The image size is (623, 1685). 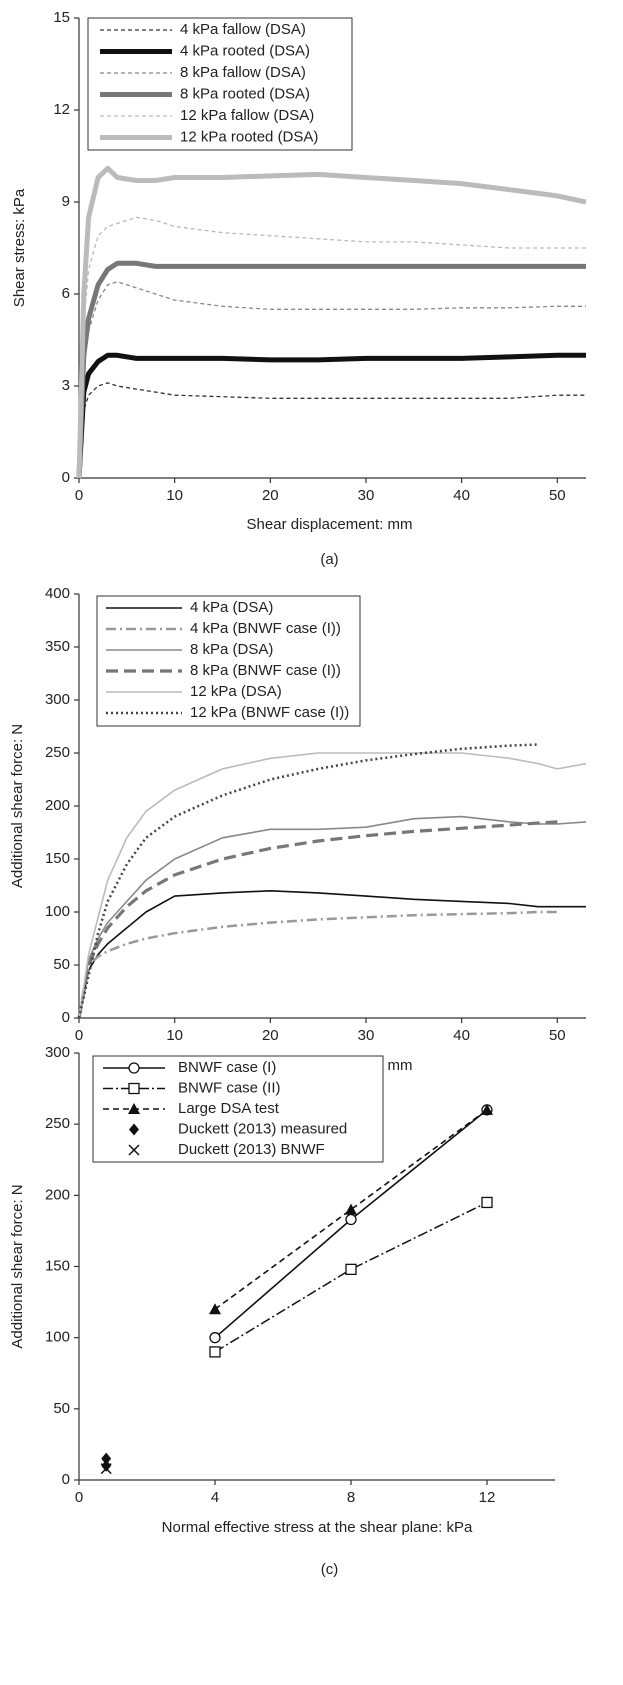 What do you see at coordinates (245, 50) in the screenshot?
I see `legend-label: 4 kPa rooted (DSA)` at bounding box center [245, 50].